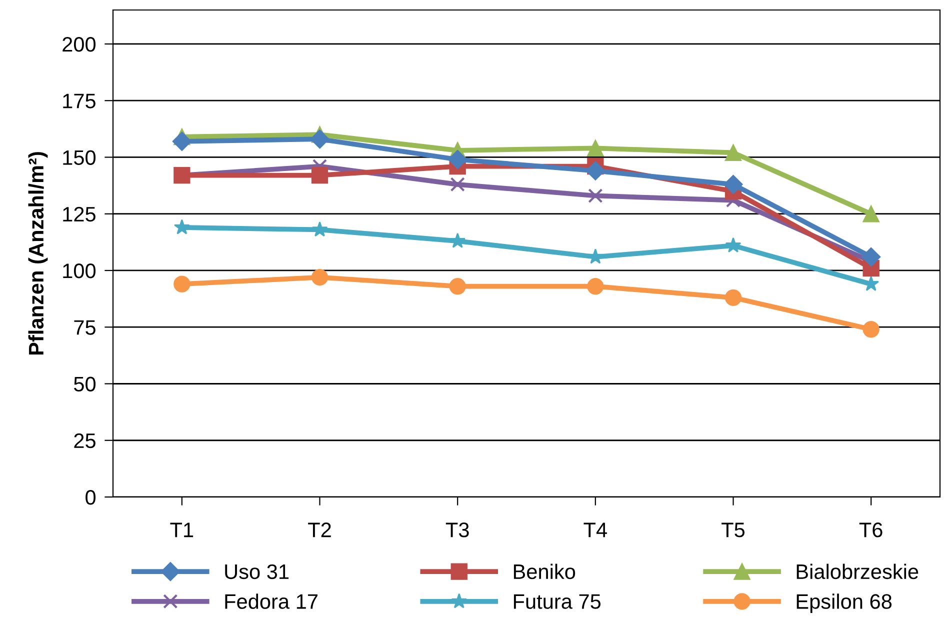  I want to click on legend-label: Futura 75, so click(557, 601).